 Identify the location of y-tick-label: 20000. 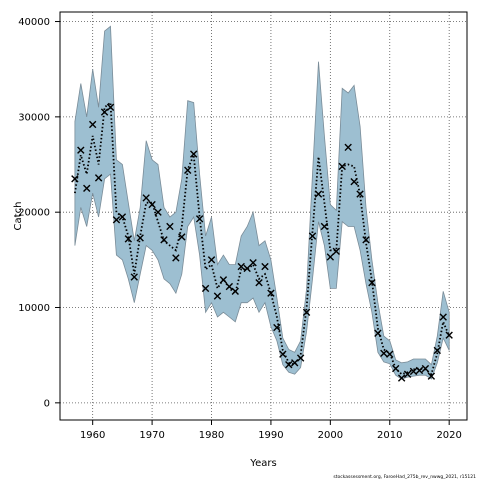
(34, 213).